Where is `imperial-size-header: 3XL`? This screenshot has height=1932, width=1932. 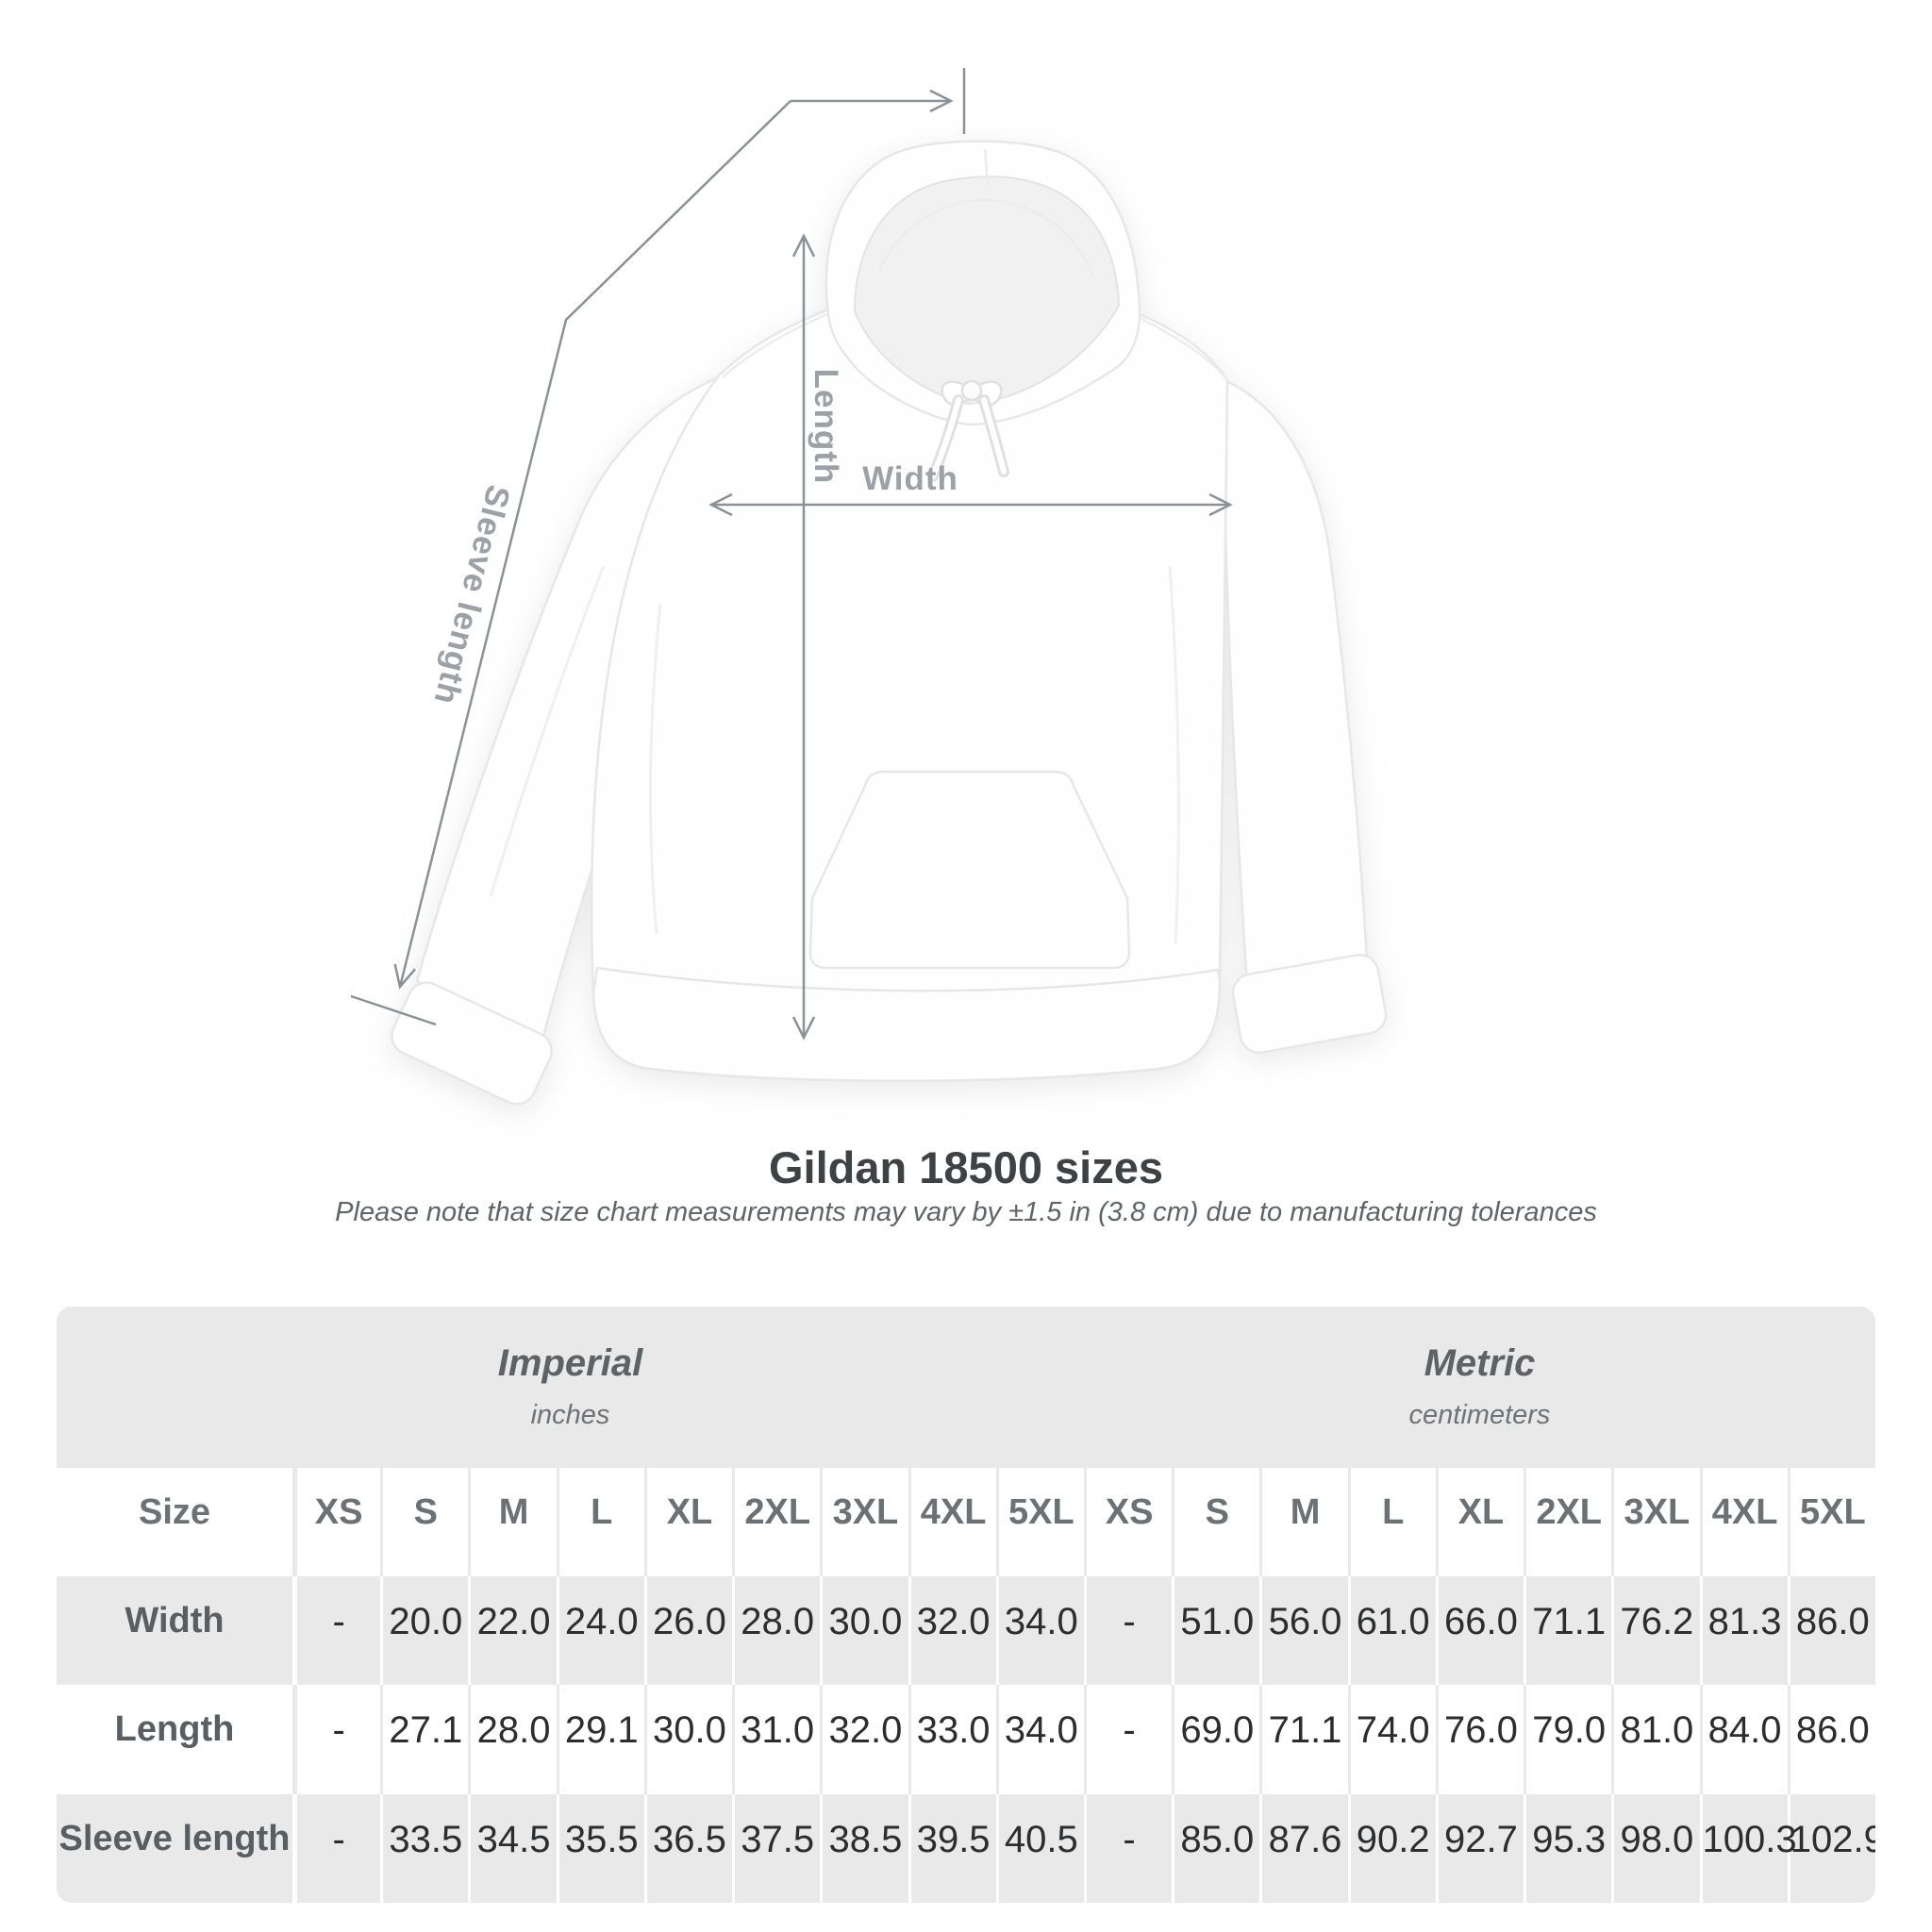
imperial-size-header: 3XL is located at coordinates (864, 1522).